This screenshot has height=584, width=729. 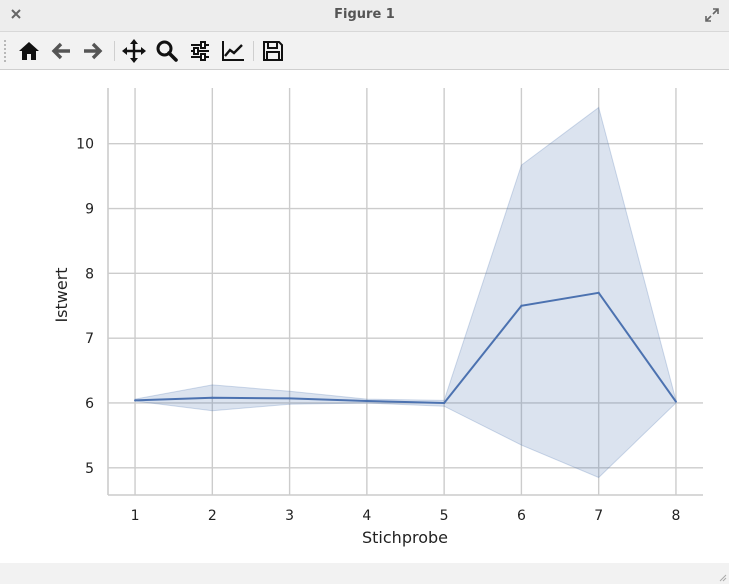 What do you see at coordinates (6, 51) in the screenshot?
I see `toolbar-grip` at bounding box center [6, 51].